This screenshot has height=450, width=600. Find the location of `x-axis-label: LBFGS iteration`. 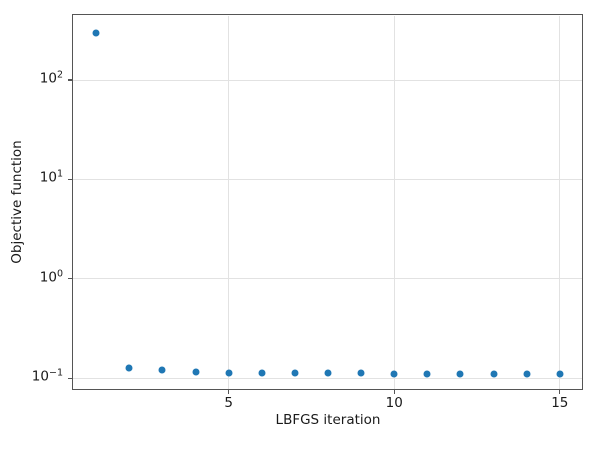

x-axis-label: LBFGS iteration is located at coordinates (328, 420).